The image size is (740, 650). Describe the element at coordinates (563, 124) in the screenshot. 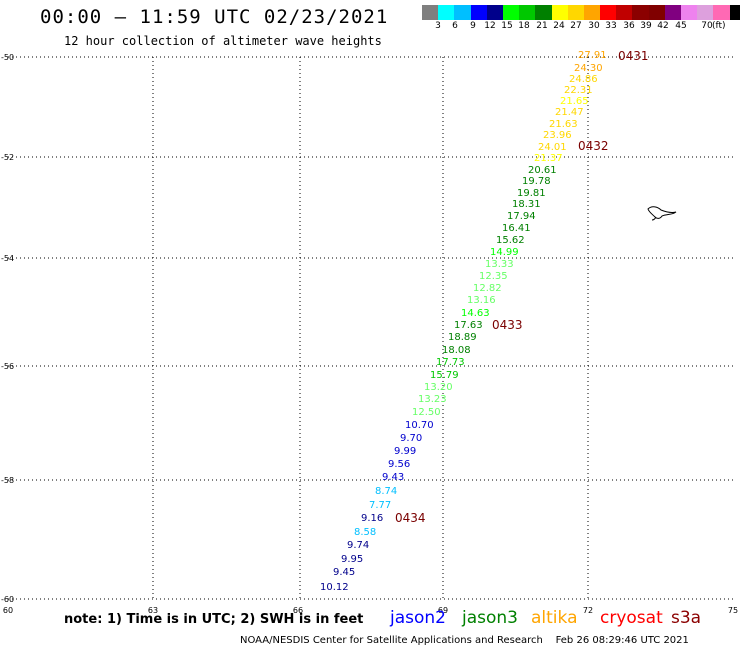

I see `wave-height-label: 21.63` at that location.